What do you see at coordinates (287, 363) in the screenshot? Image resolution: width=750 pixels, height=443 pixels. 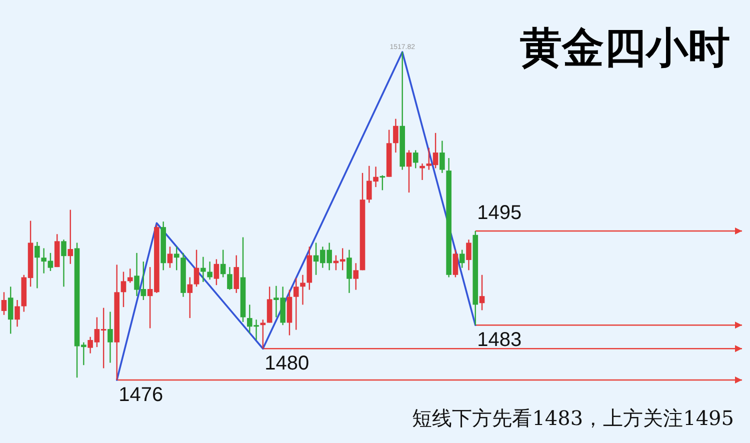 I see `ref-line-label: 1480` at bounding box center [287, 363].